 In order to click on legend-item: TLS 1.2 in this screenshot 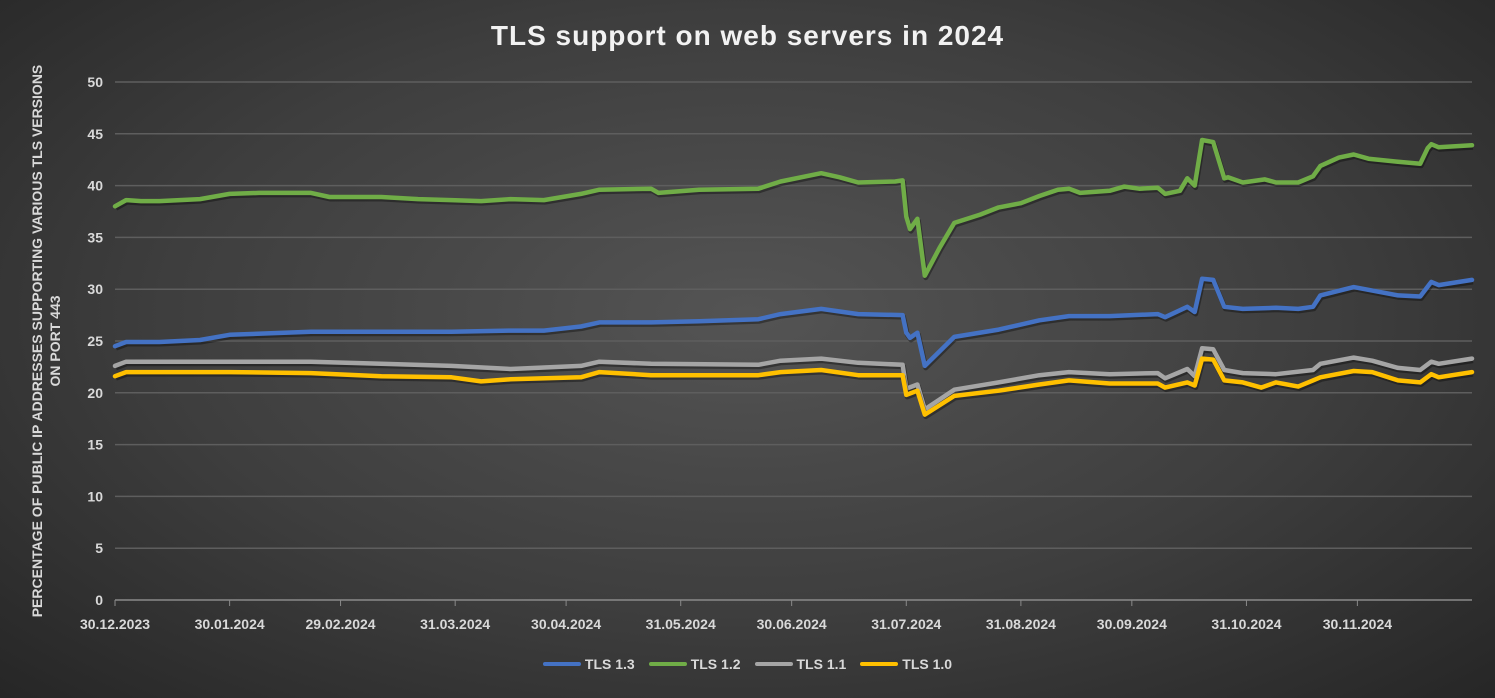, I will do `click(694, 664)`.